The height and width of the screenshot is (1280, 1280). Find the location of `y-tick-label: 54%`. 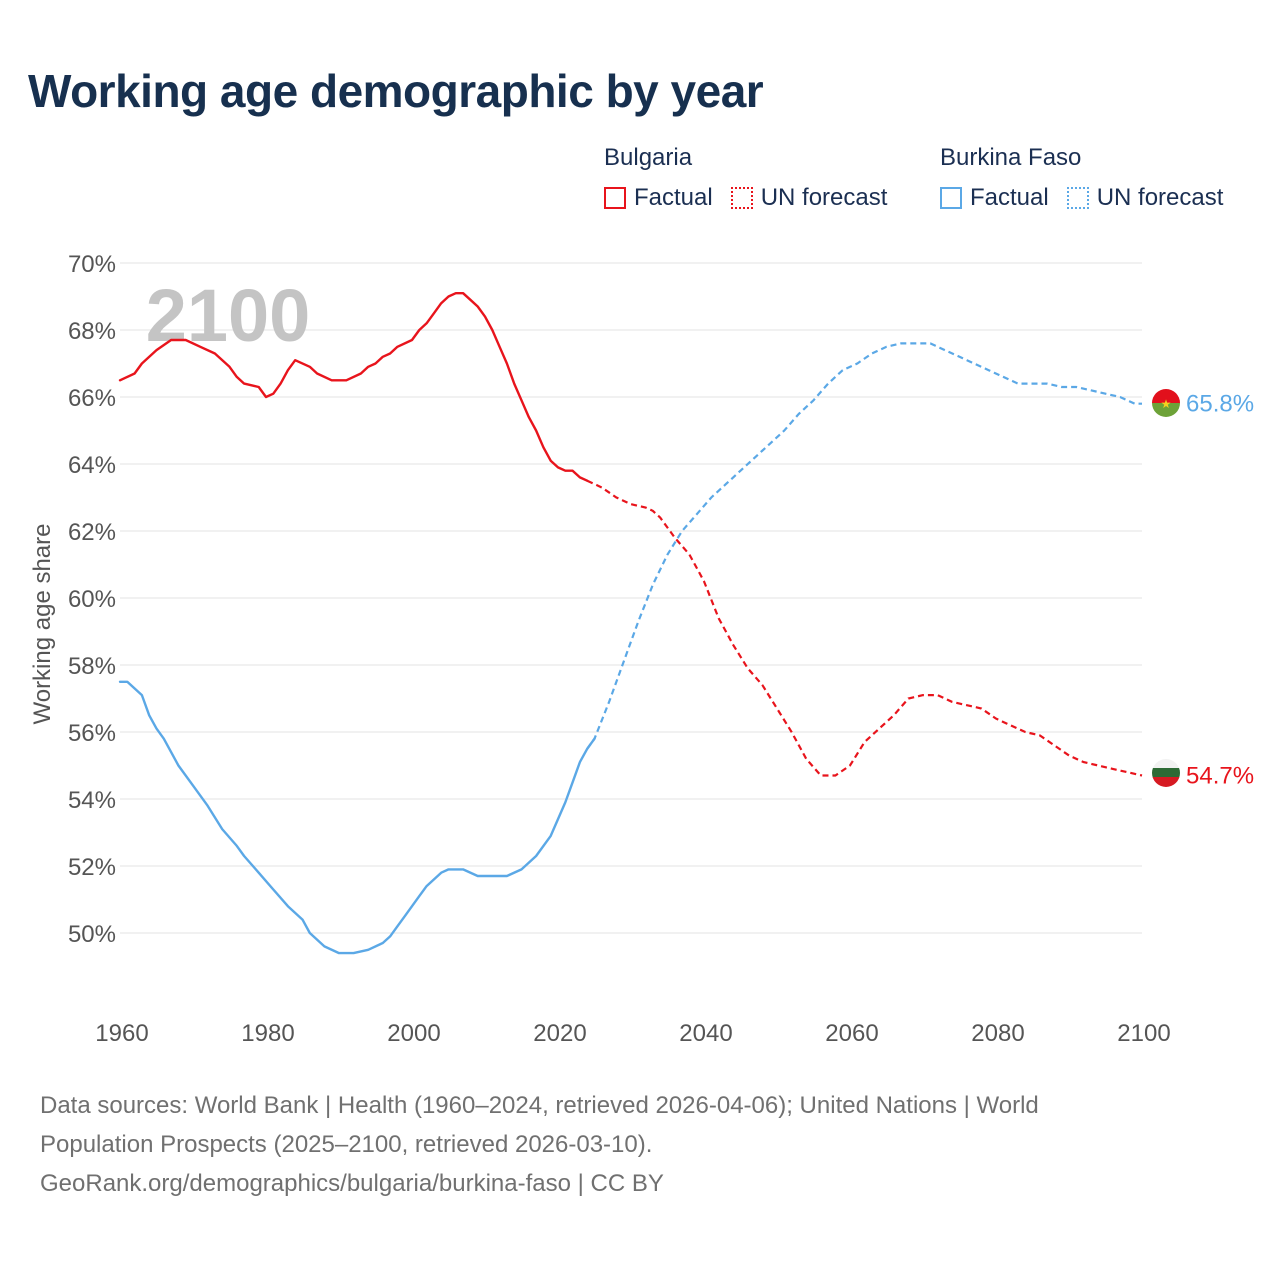

y-tick-label: 54% is located at coordinates (92, 800).